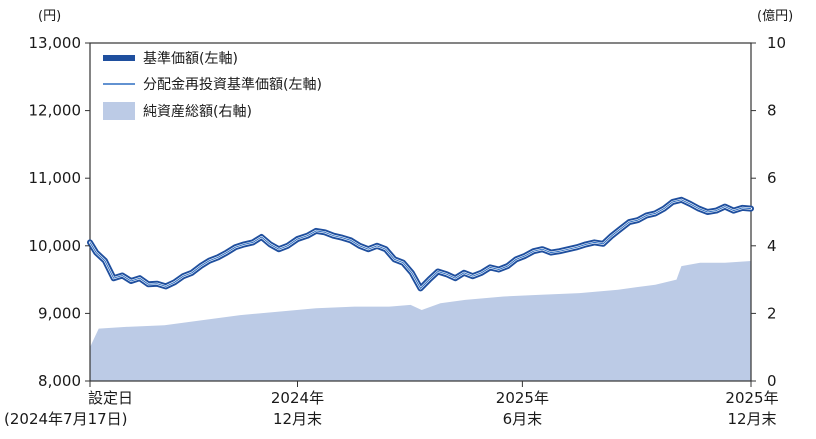 The image size is (816, 439). Describe the element at coordinates (772, 111) in the screenshot. I see `right-tick-label: 8` at that location.